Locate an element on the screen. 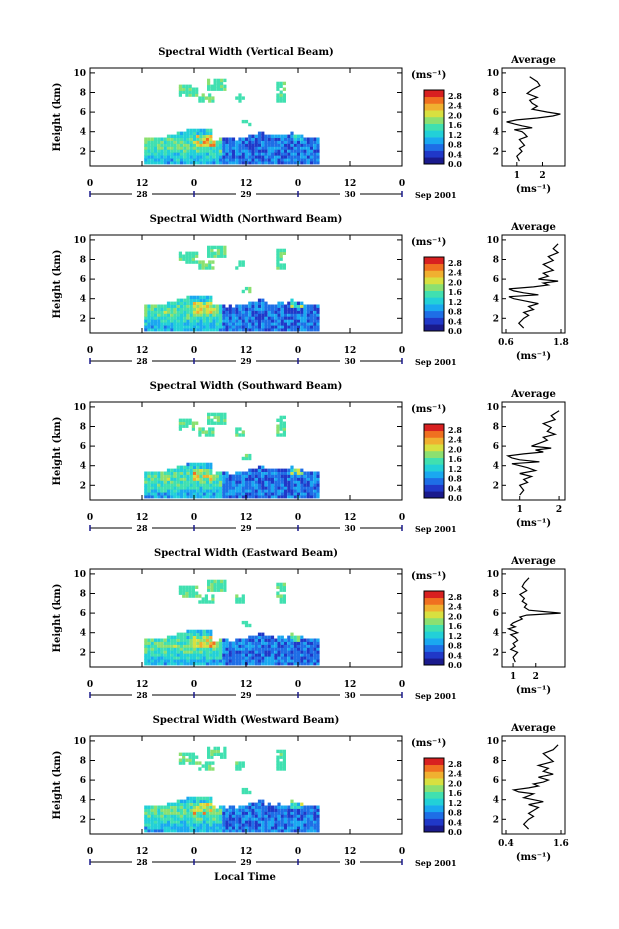 The image size is (619, 929). x-tick-label: 0 is located at coordinates (90, 852).